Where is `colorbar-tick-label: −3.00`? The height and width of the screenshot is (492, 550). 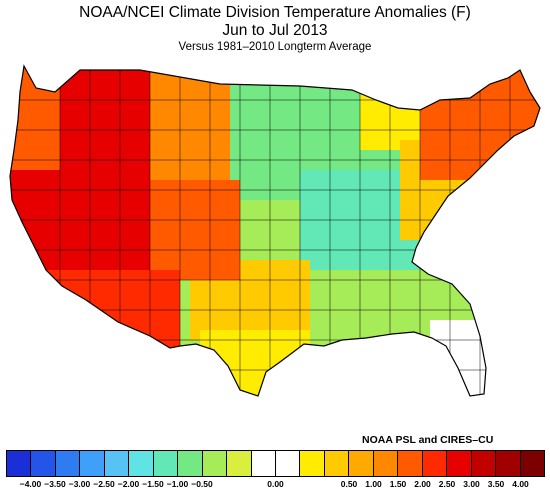 colorbar-tick-label: −3.00 is located at coordinates (79, 484).